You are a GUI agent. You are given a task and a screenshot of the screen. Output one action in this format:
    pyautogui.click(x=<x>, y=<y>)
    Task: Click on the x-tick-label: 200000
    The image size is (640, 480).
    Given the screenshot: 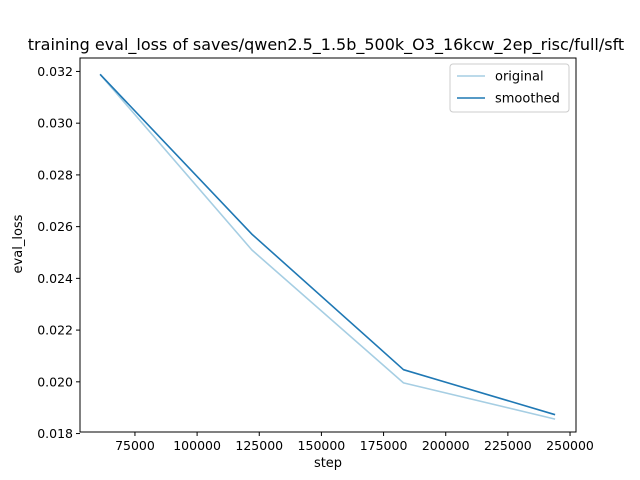 What is the action you would take?
    pyautogui.click(x=446, y=445)
    